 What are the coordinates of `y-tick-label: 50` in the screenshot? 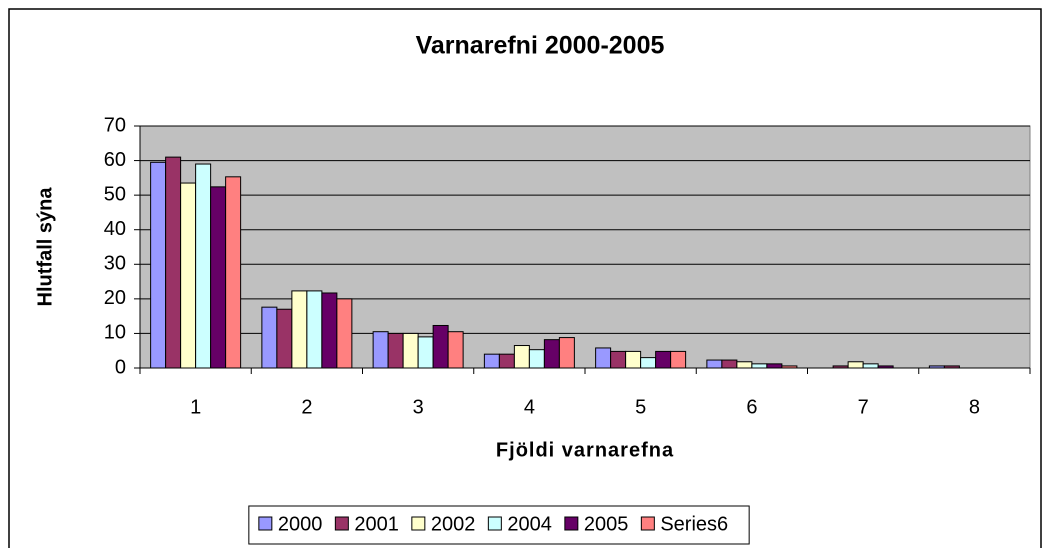 It's located at (115, 194).